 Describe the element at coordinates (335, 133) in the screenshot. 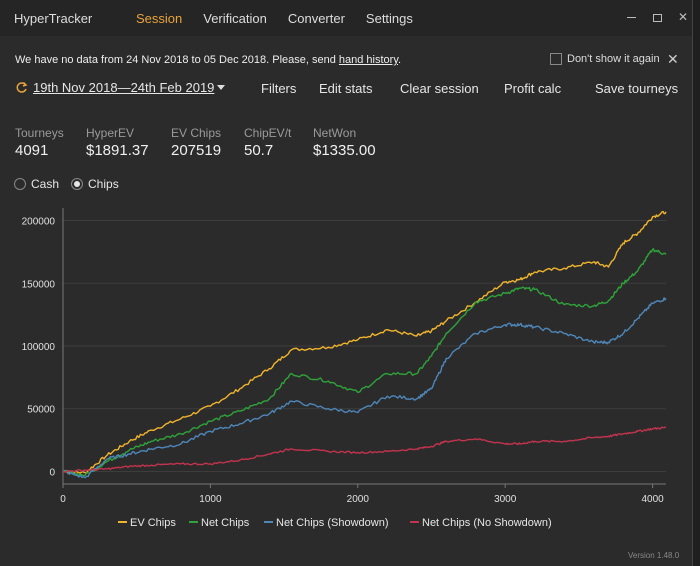

I see `stat-label: NetWon` at that location.